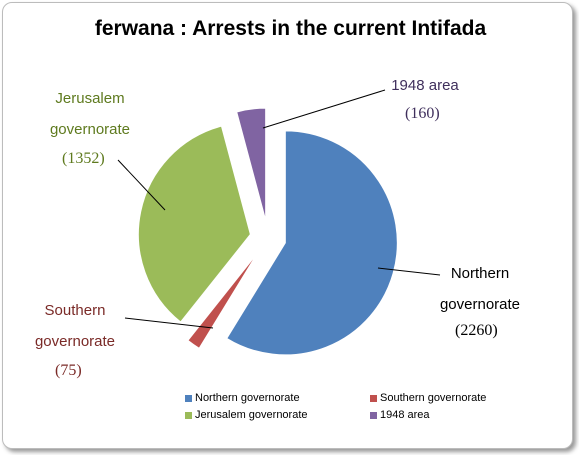  Describe the element at coordinates (425, 85) in the screenshot. I see `data-label-name: 1948 area` at that location.